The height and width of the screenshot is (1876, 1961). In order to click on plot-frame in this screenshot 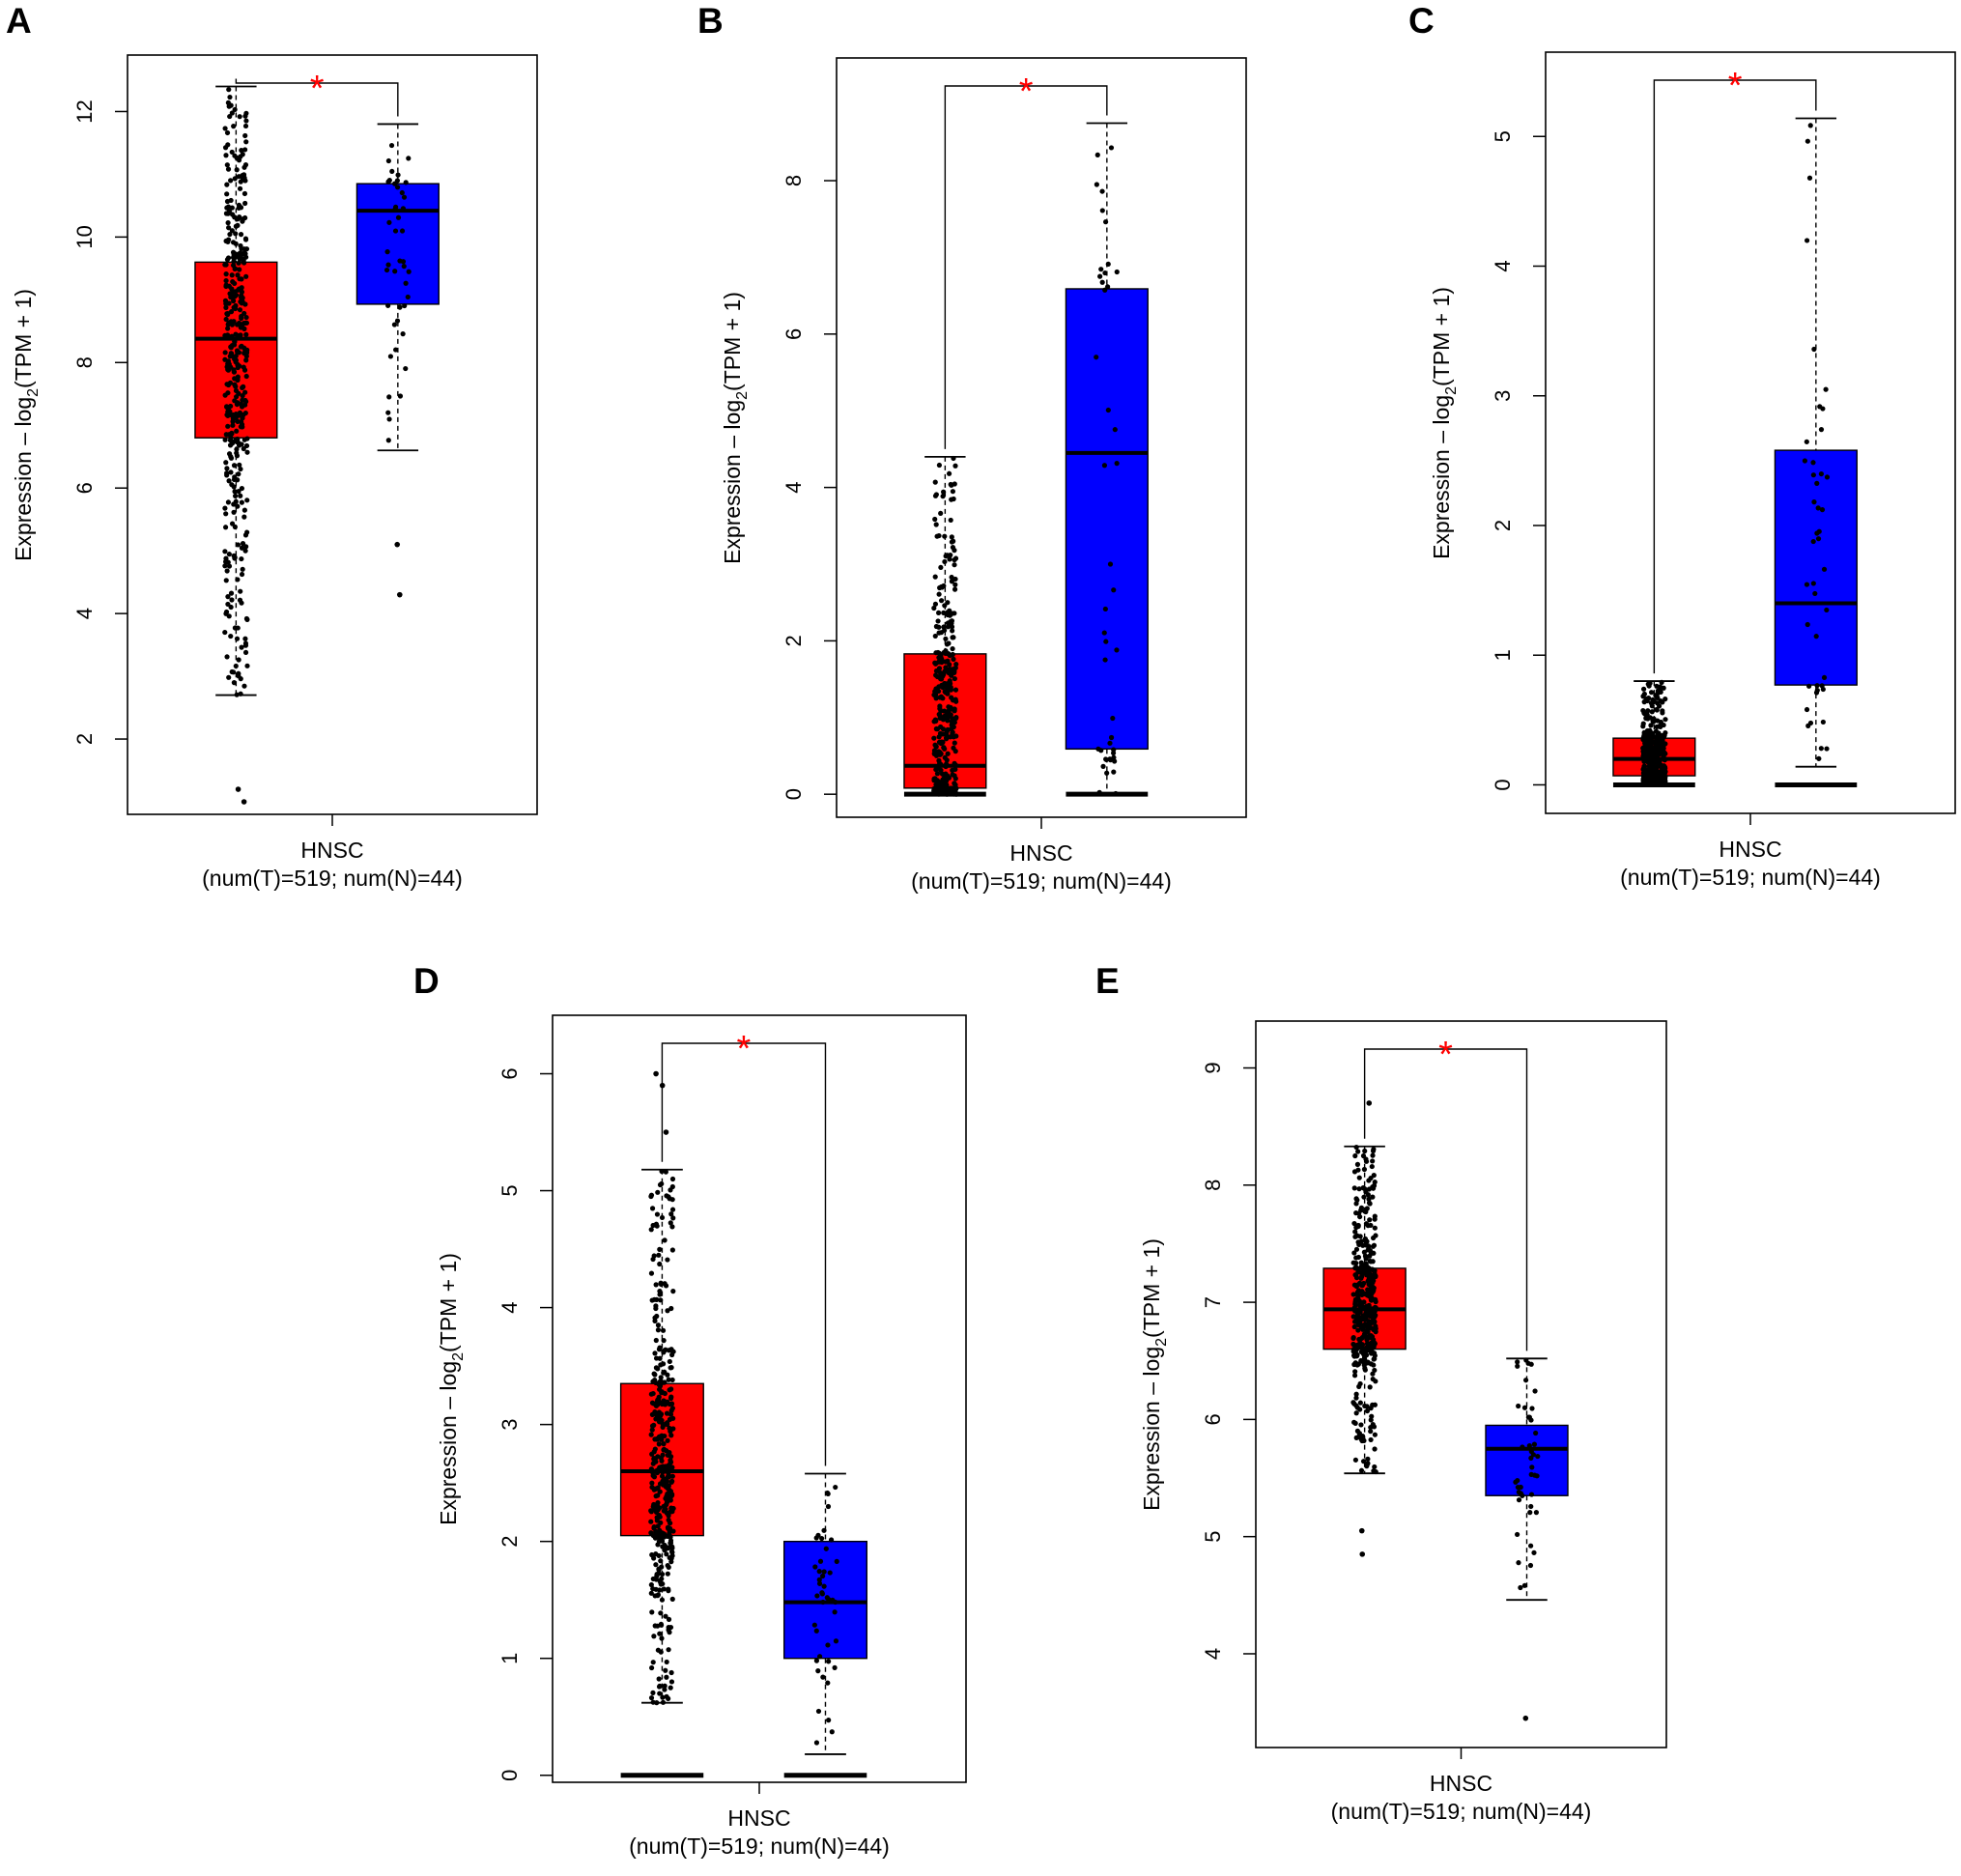, I will do `click(332, 435)`.